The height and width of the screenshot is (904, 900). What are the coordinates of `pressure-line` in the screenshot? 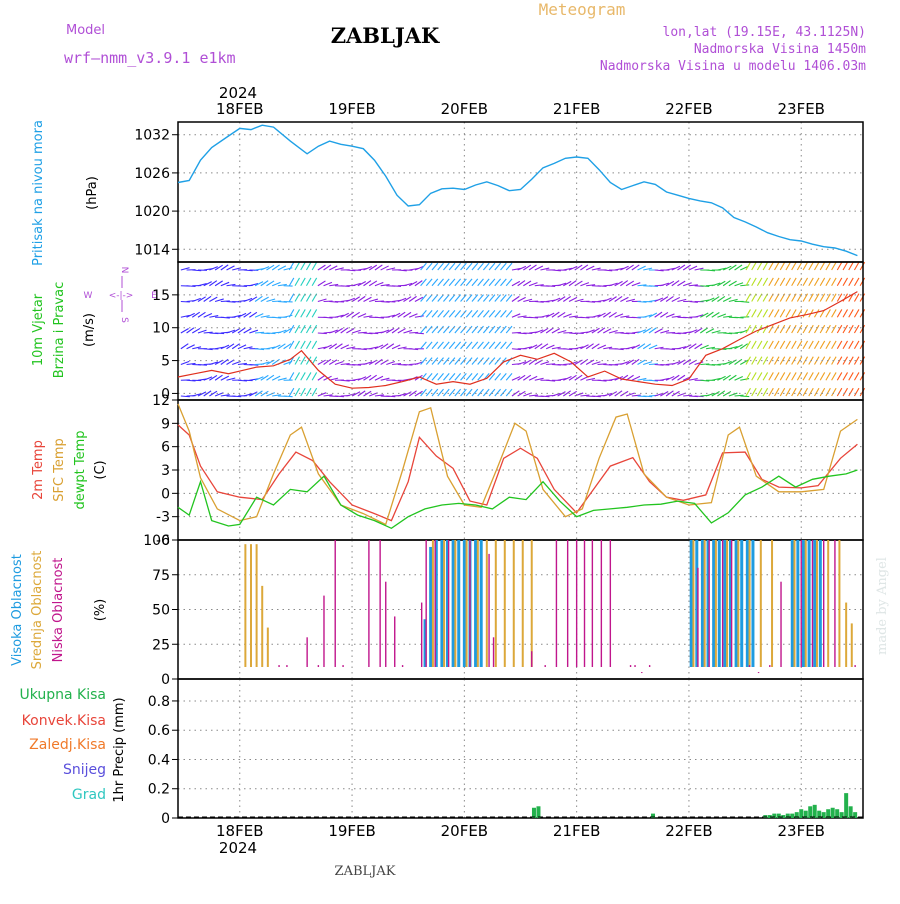 It's located at (517, 190).